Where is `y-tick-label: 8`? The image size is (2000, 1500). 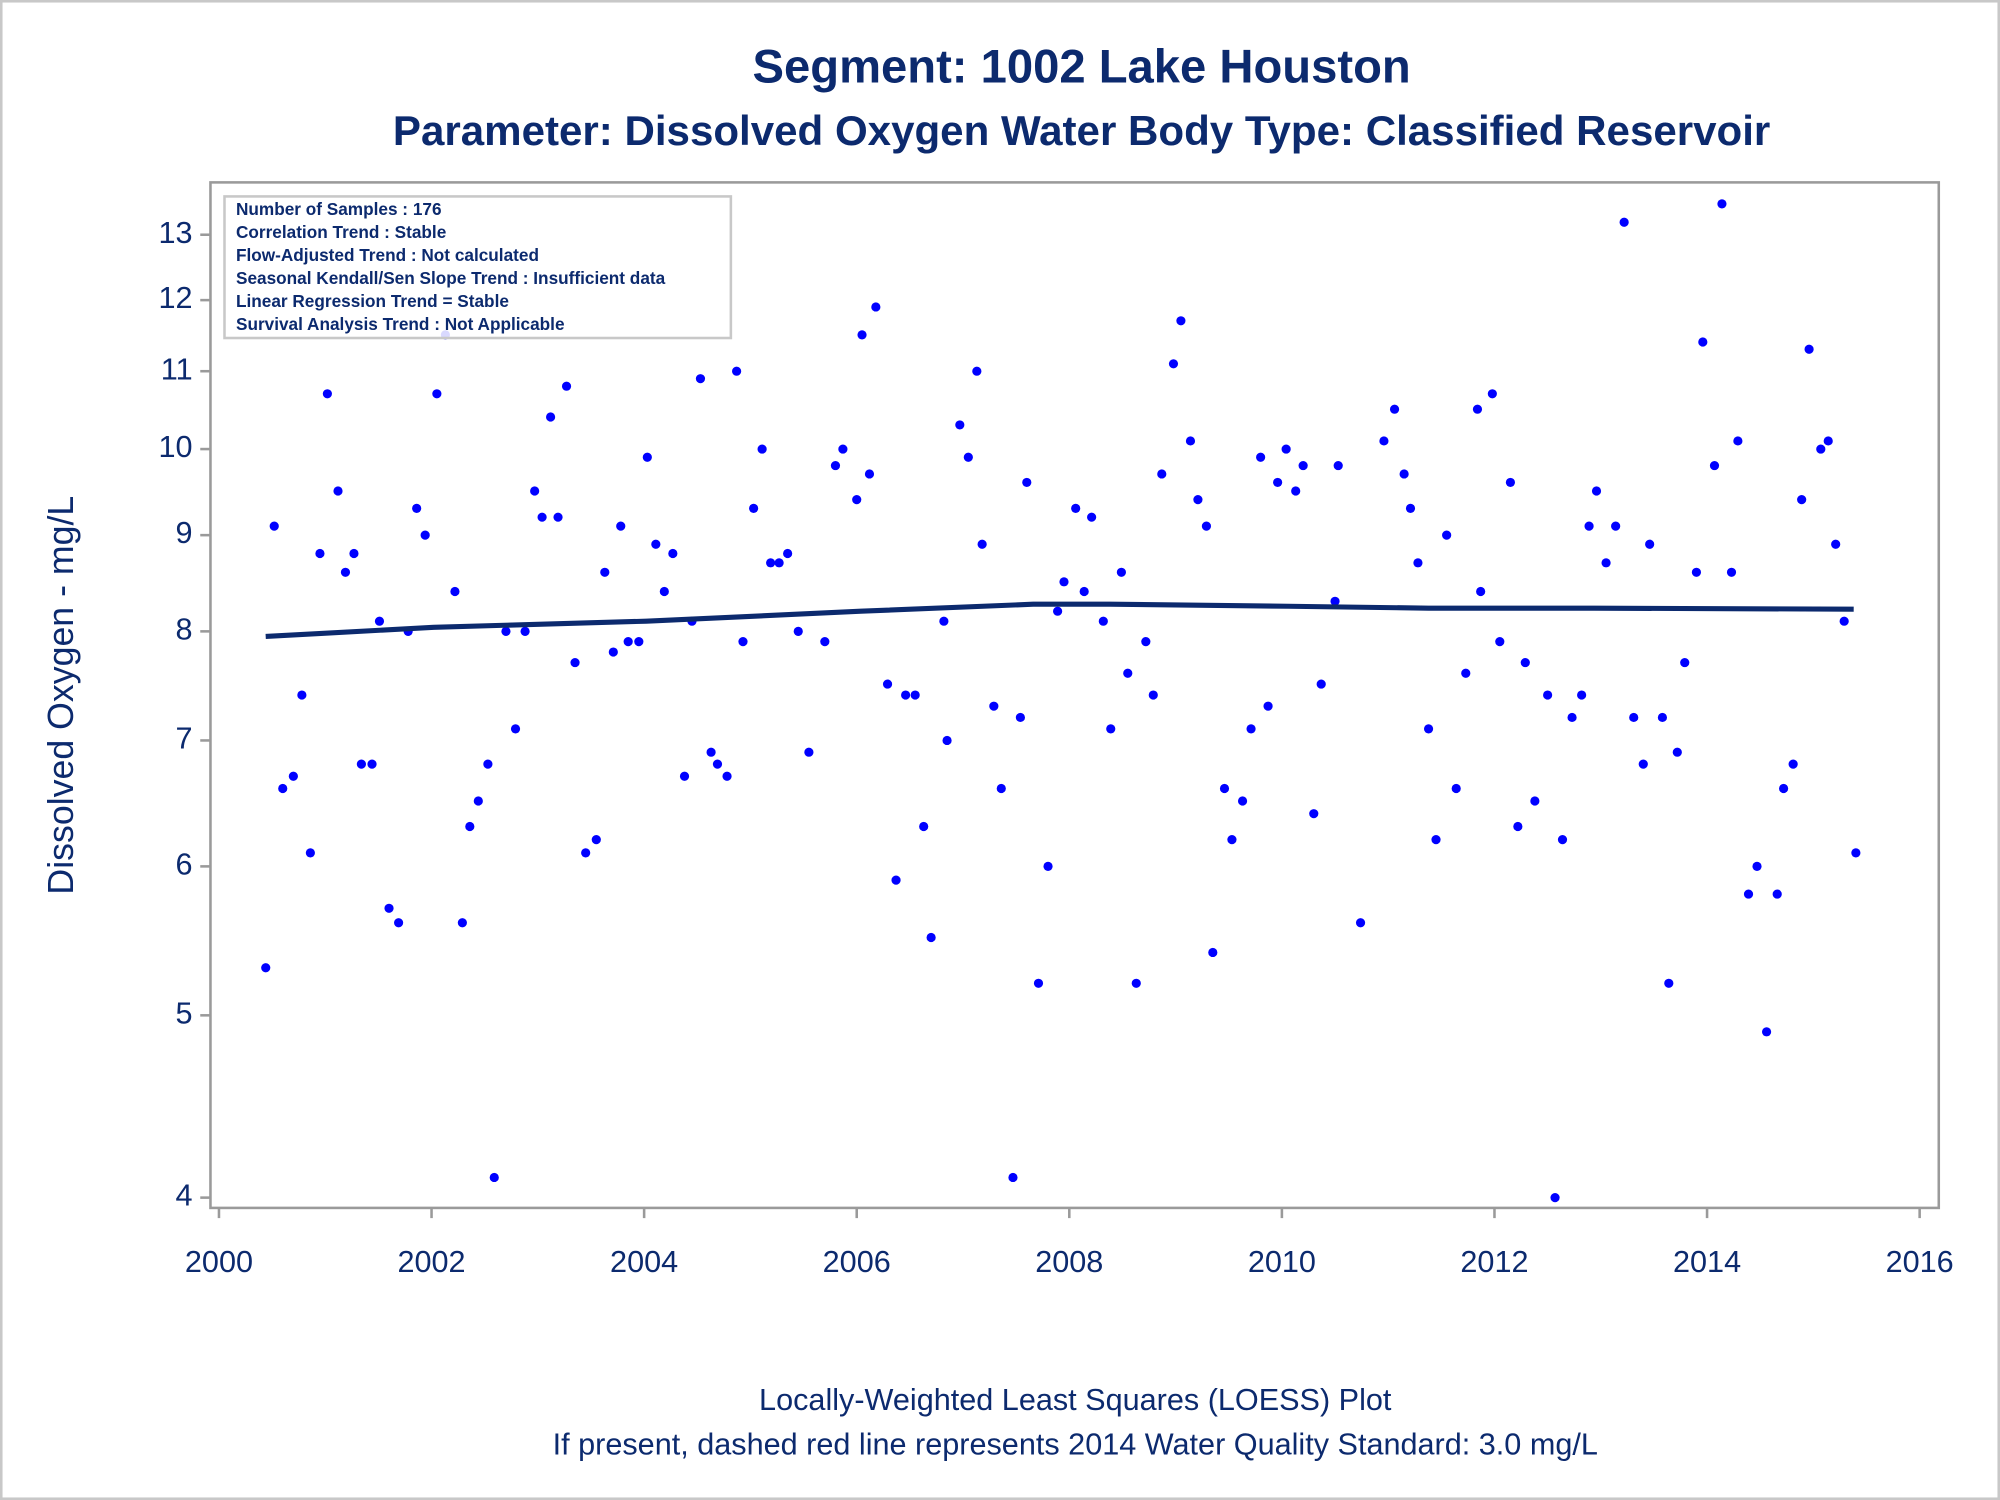 y-tick-label: 8 is located at coordinates (184, 629).